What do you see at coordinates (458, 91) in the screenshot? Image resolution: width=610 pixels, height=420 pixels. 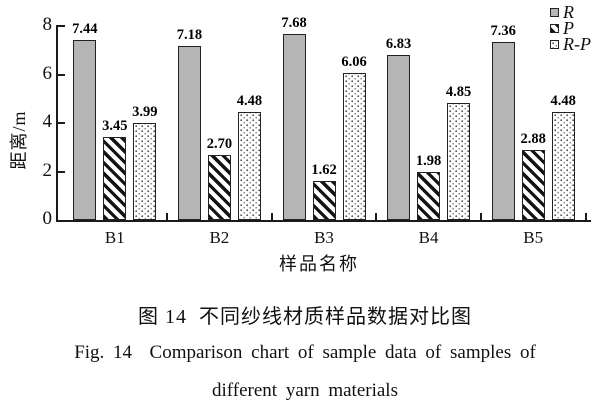 I see `value-label-R-P-B4: 4.85` at bounding box center [458, 91].